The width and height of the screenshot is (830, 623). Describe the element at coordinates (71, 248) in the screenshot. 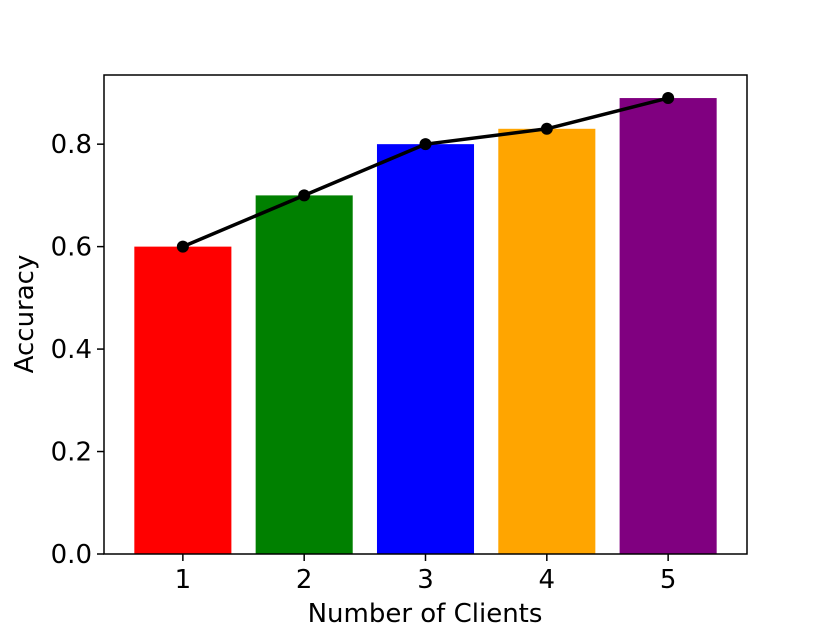

I see `y-tick-label: 0.6` at that location.